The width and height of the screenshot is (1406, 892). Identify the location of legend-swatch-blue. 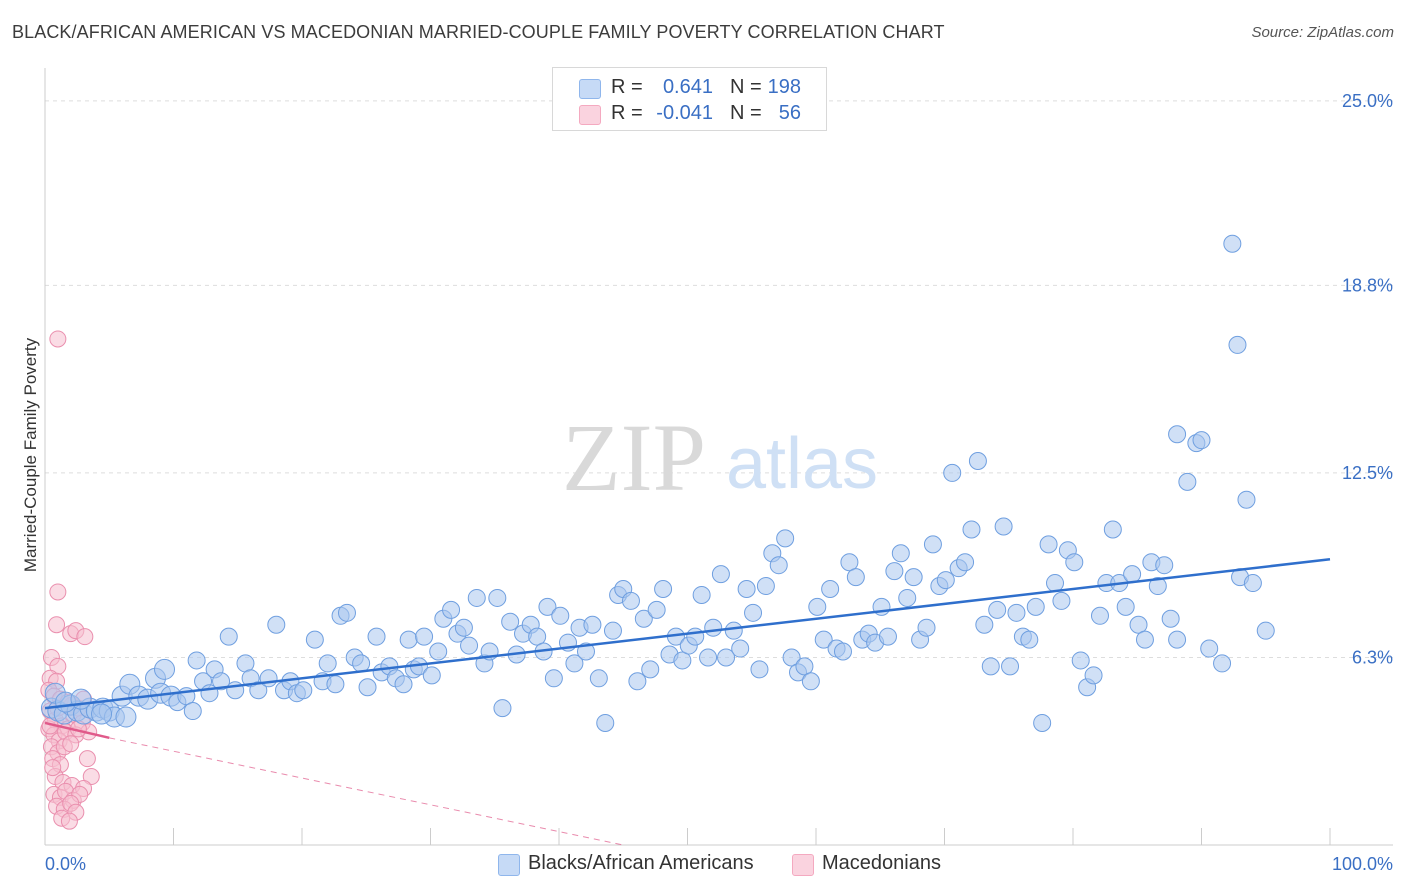
(590, 89).